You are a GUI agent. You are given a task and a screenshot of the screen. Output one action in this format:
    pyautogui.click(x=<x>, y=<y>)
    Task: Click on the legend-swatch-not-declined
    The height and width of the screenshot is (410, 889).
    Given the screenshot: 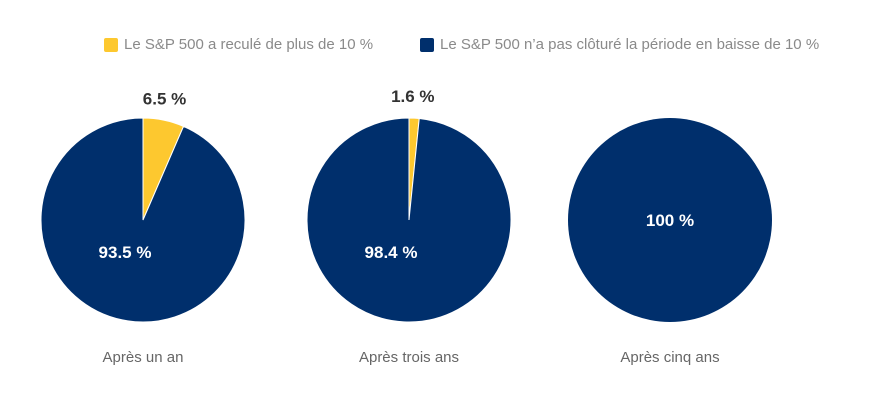 What is the action you would take?
    pyautogui.click(x=427, y=44)
    